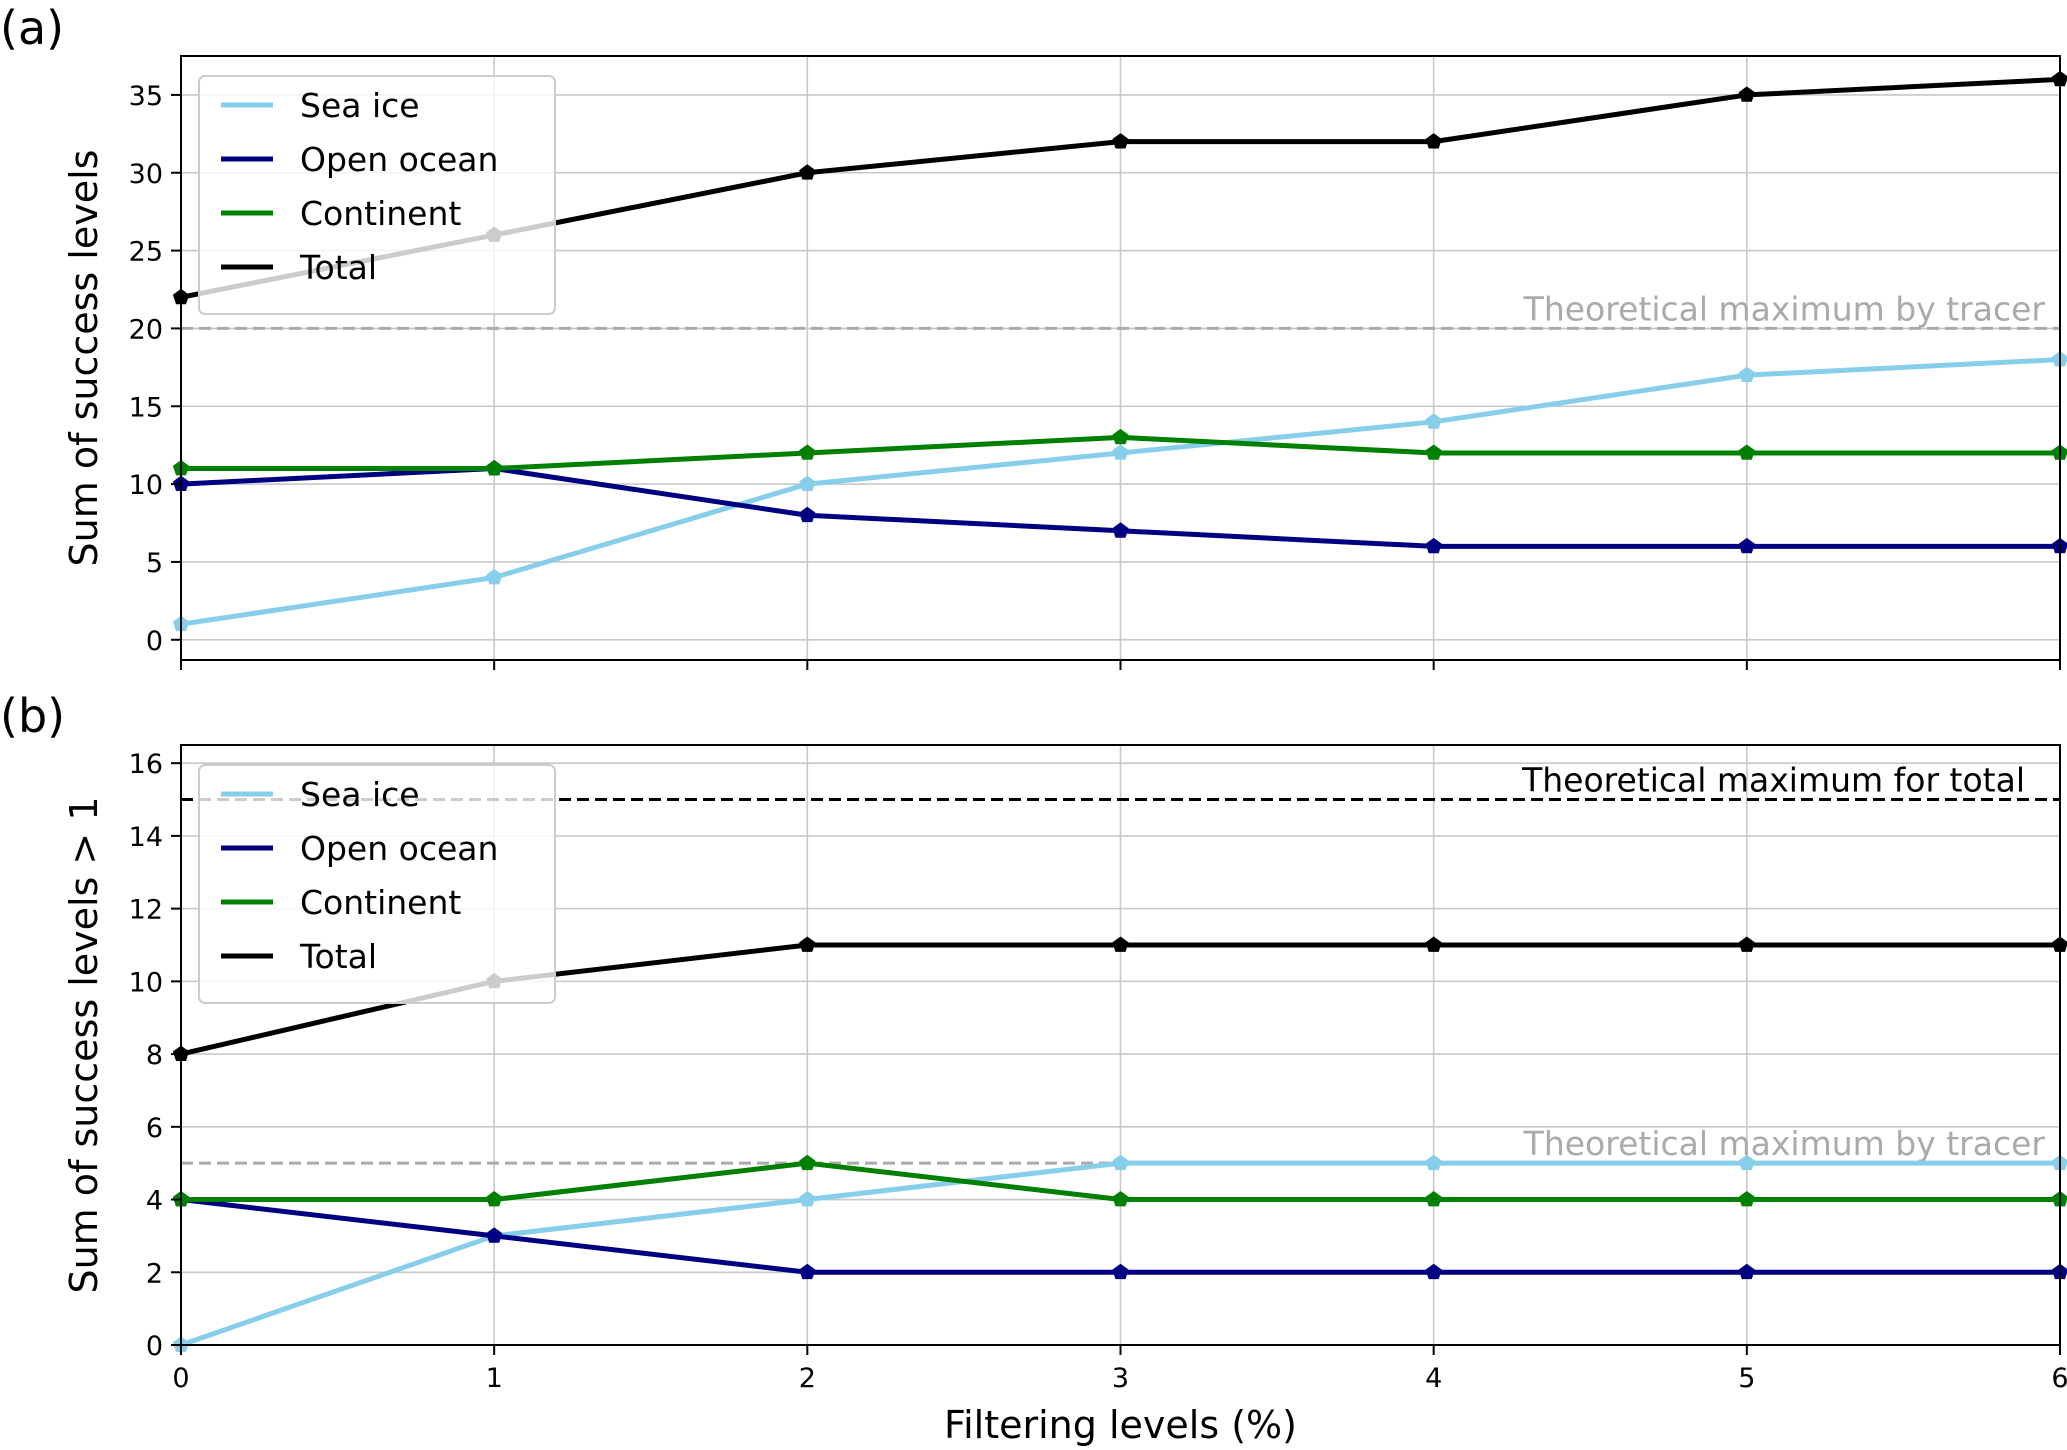  What do you see at coordinates (32, 716) in the screenshot?
I see `panel-label: (b)` at bounding box center [32, 716].